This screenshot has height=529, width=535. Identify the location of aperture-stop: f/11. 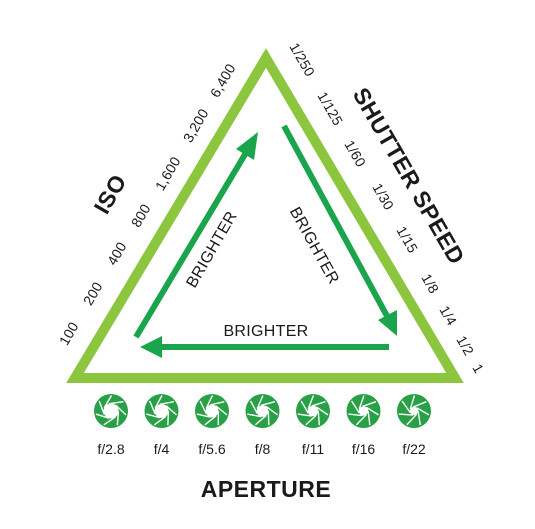
(313, 425).